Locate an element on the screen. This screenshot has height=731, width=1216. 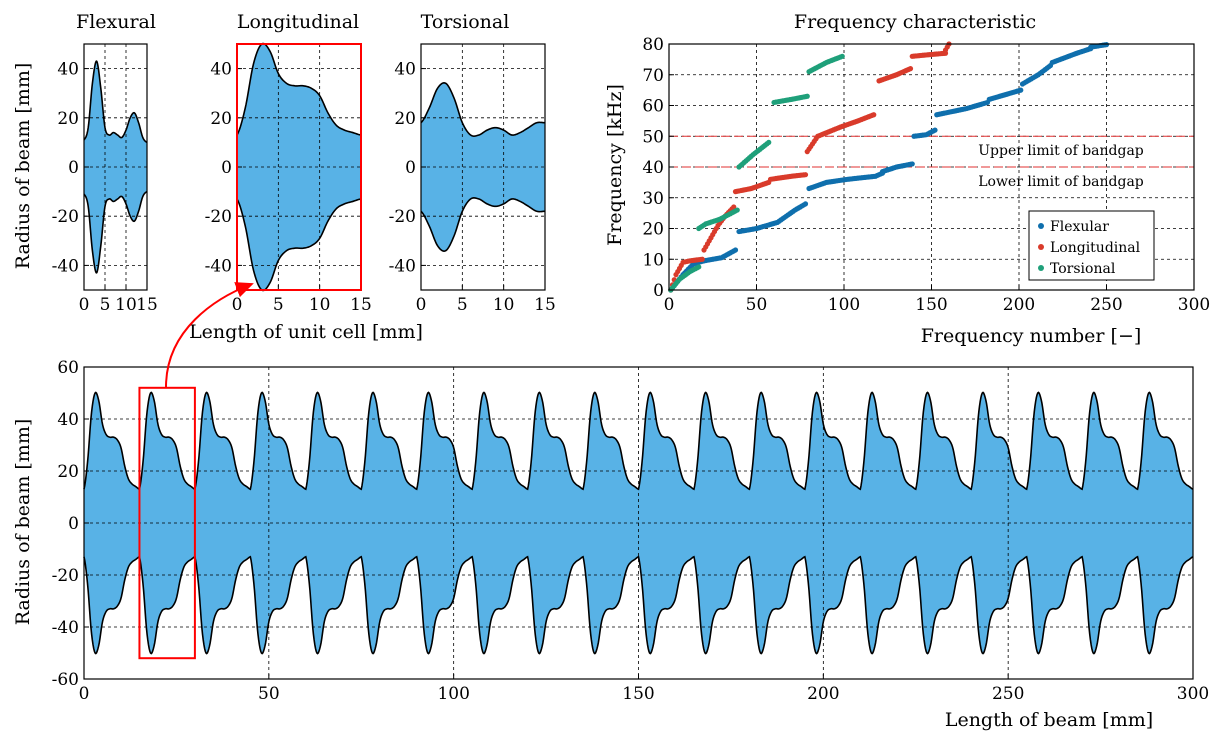
legend-marker-torsional is located at coordinates (1041, 268).